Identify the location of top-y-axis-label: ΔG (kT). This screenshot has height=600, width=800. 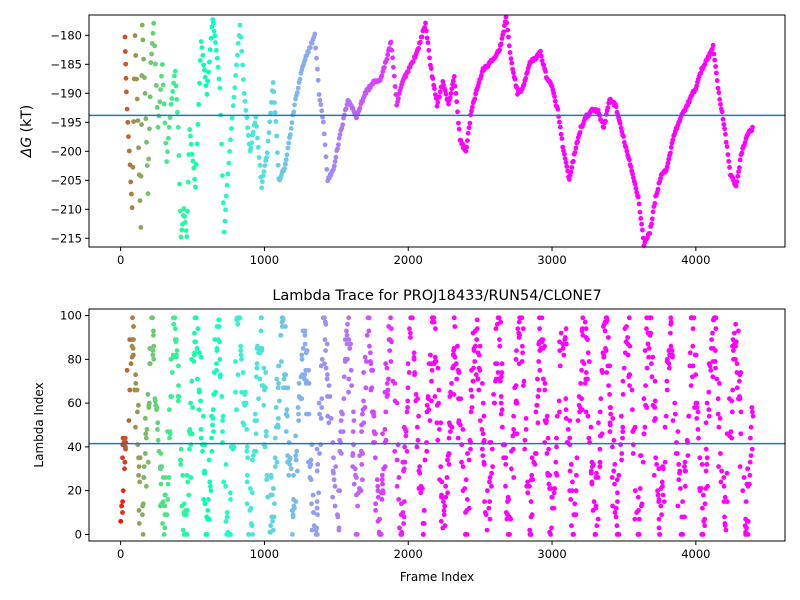
(27, 131).